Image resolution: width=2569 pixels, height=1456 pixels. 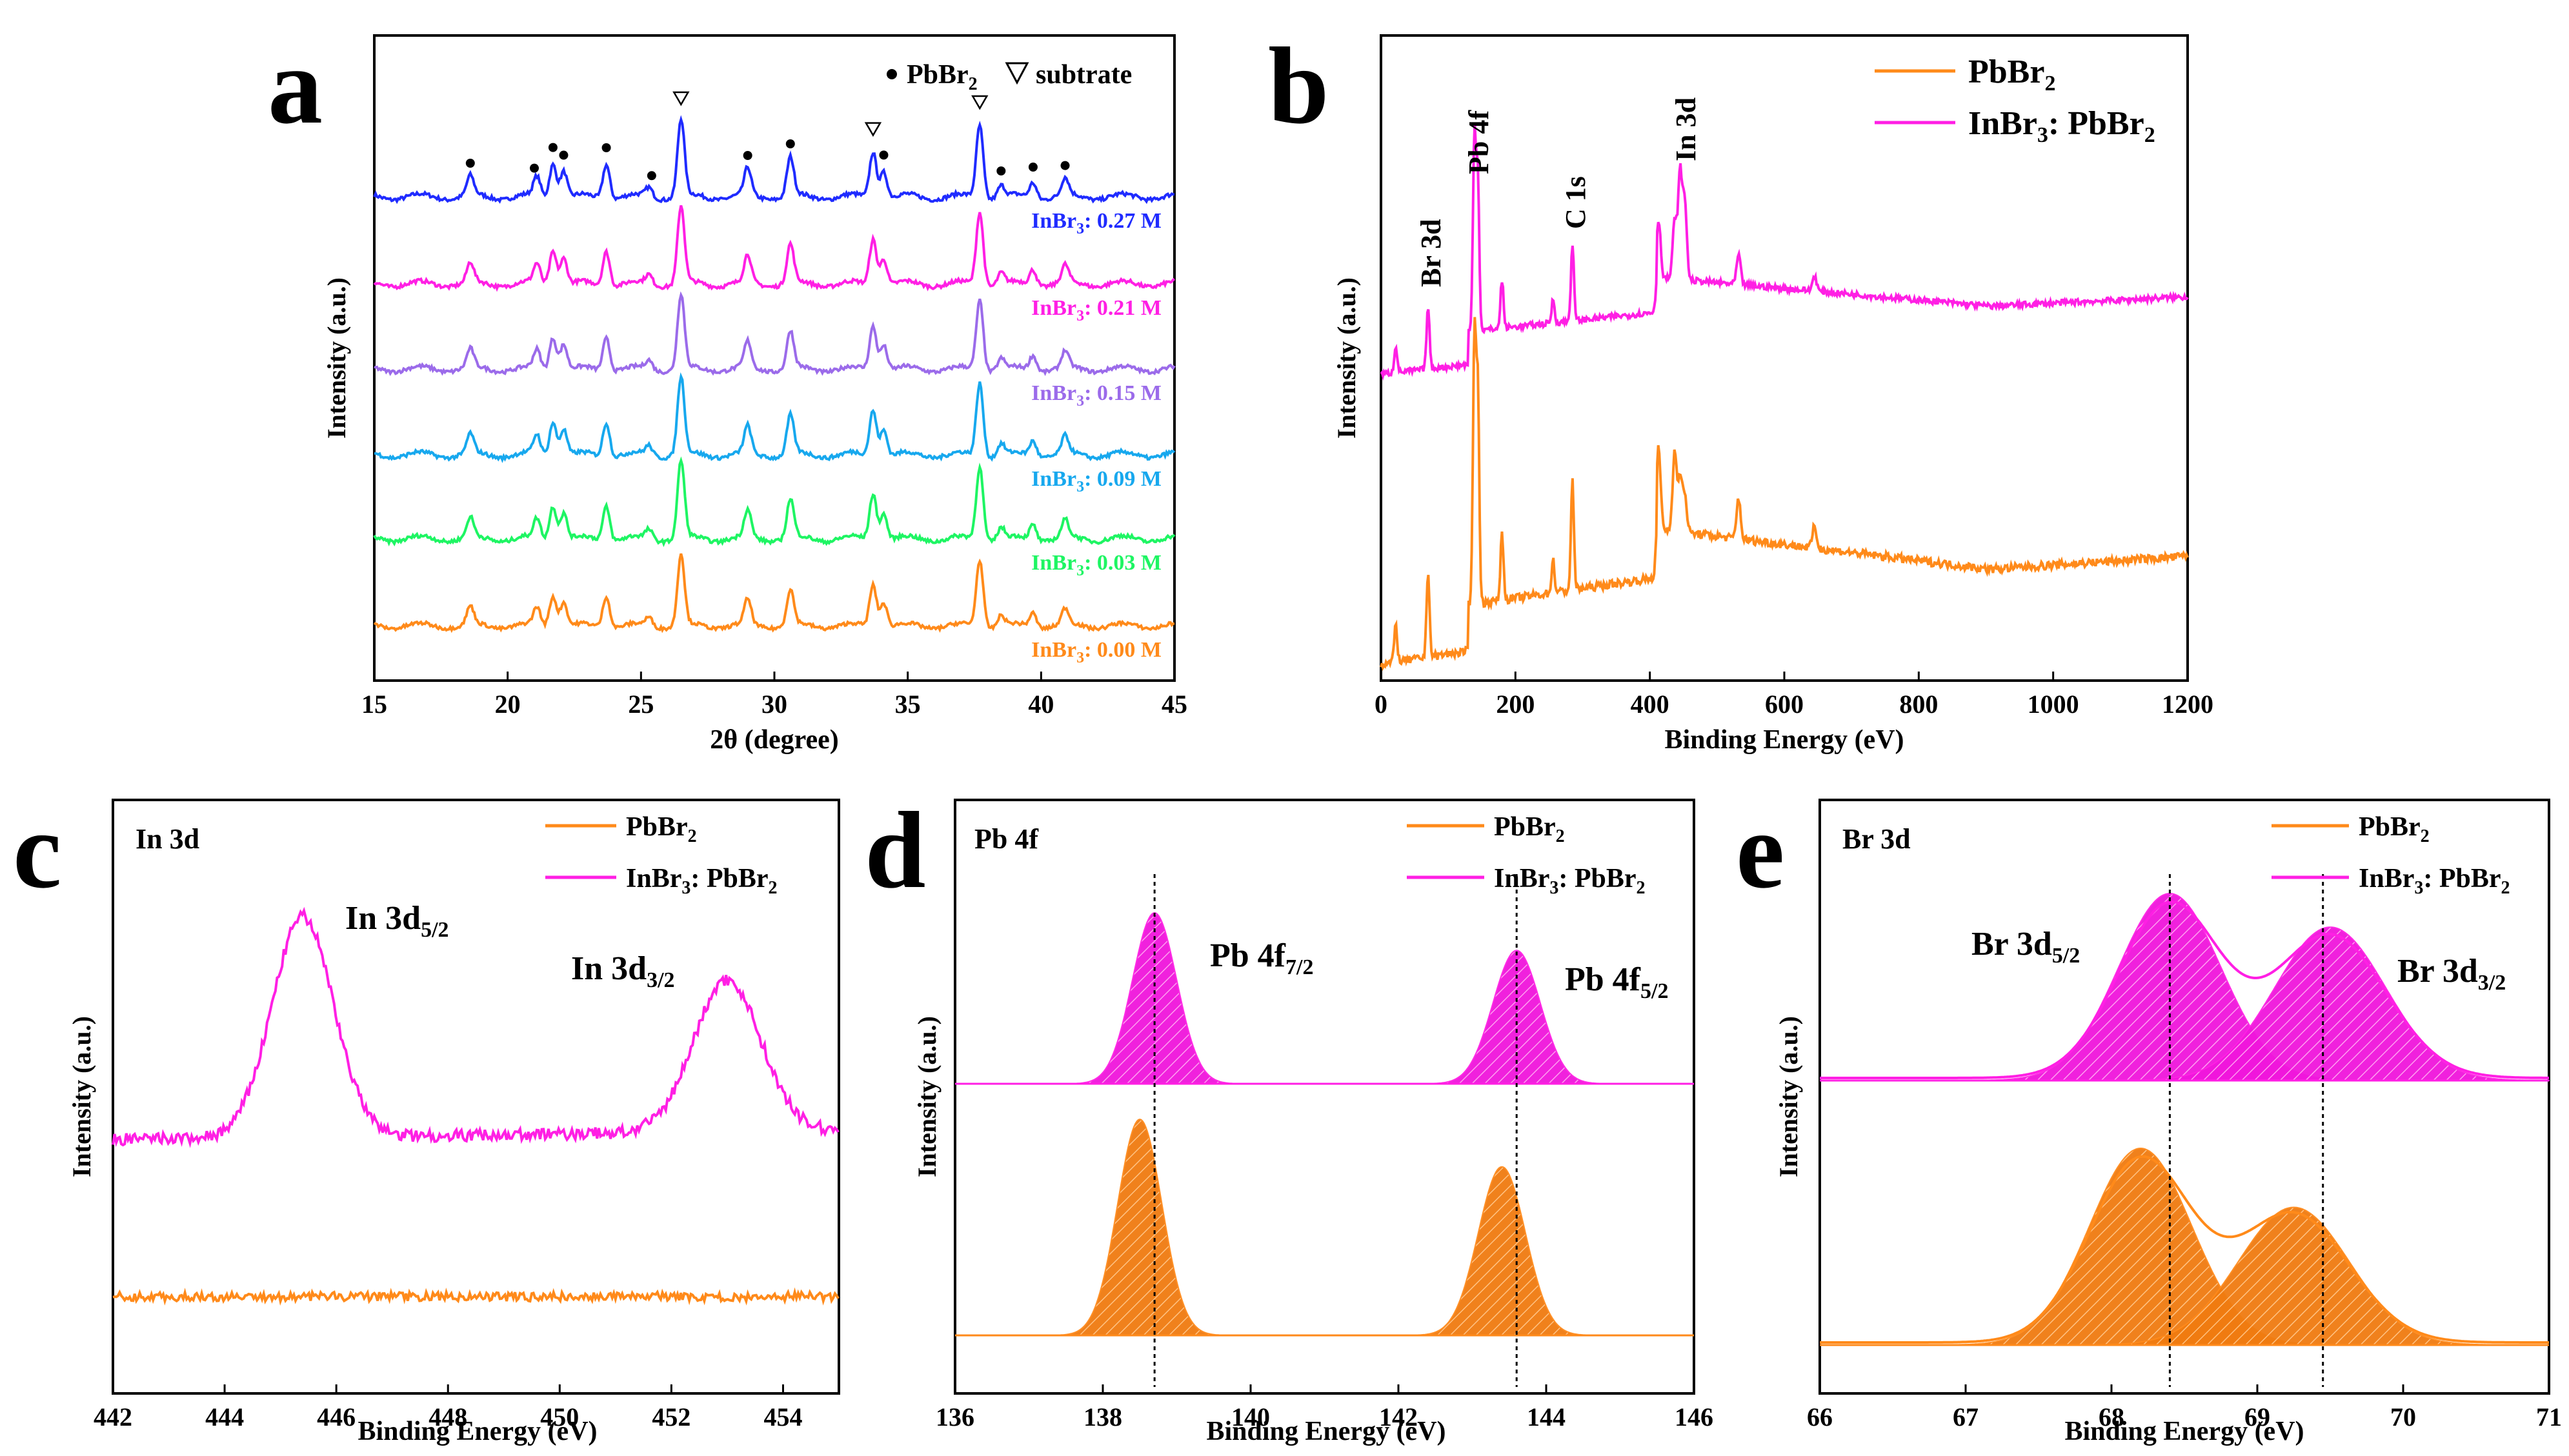 What do you see at coordinates (895, 850) in the screenshot?
I see `panel-d-label: d` at bounding box center [895, 850].